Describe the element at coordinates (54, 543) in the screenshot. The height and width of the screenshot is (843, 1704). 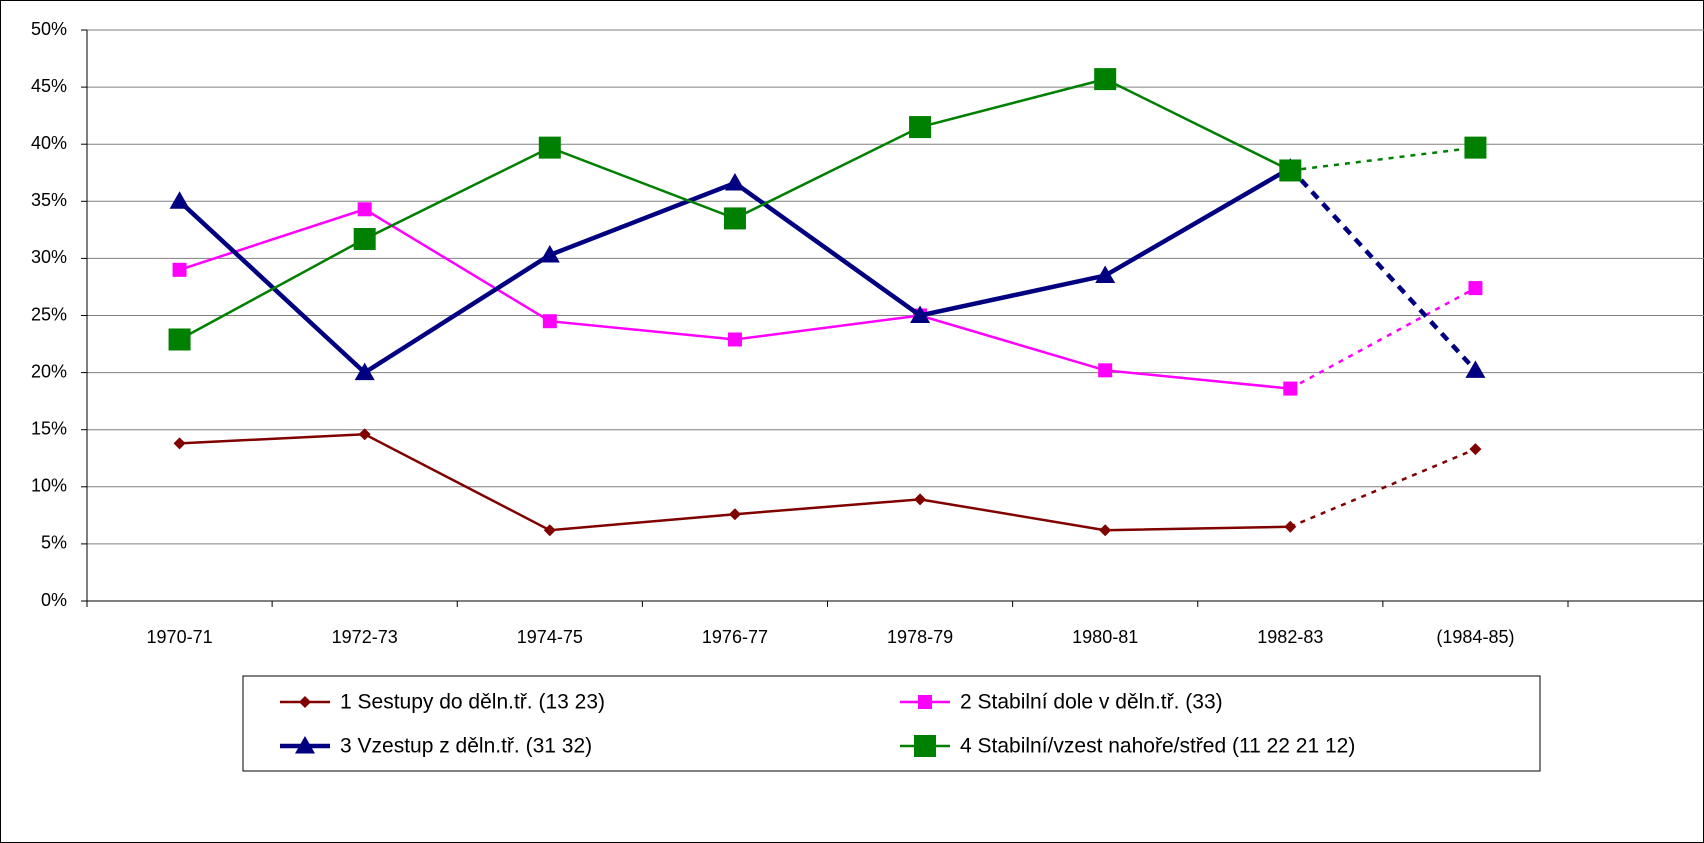
I see `y-tick-label: 5%` at that location.